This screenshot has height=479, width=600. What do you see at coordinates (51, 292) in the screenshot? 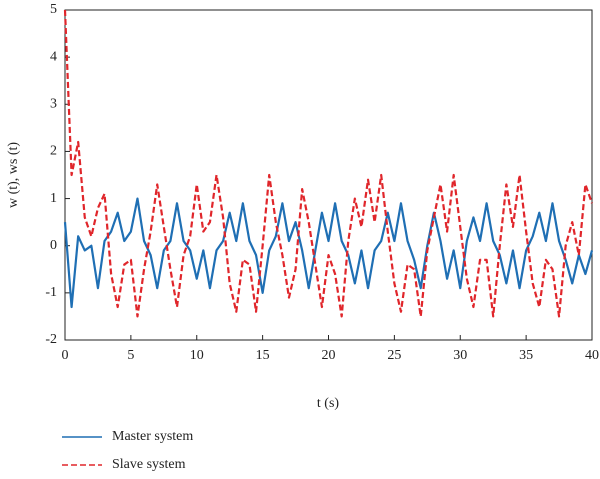
I see `y-tick-label: -1` at bounding box center [51, 292].